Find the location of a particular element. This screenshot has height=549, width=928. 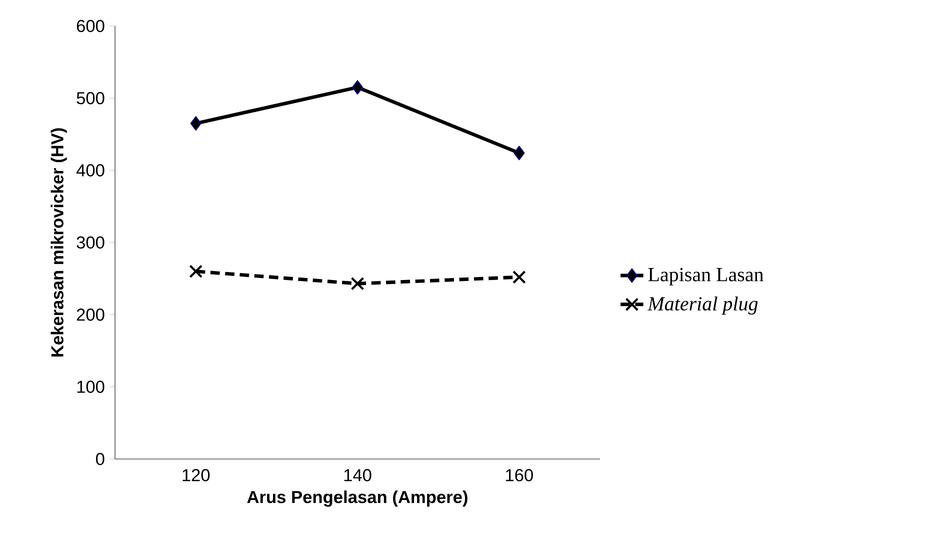

x-tick-label: 160 is located at coordinates (519, 475).